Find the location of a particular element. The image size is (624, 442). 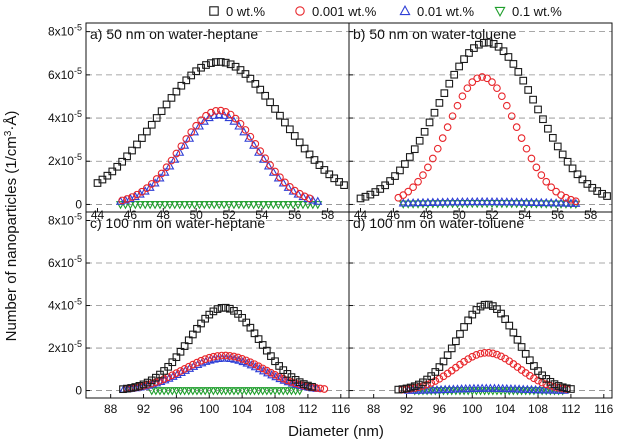

series is located at coordinates (484, 347).